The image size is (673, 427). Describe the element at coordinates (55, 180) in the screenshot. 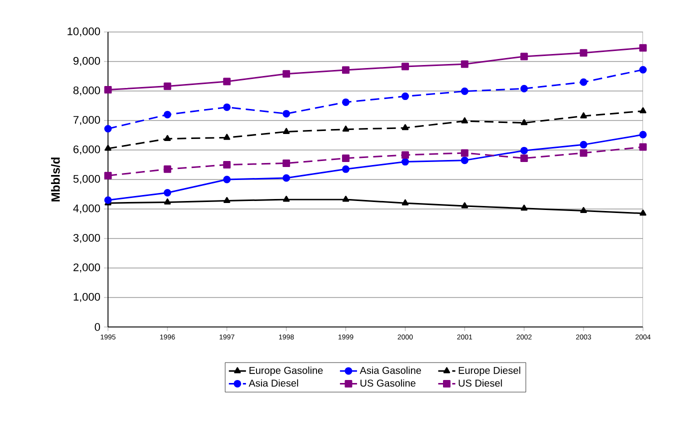

I see `y-axis-title: Mbbls/d` at that location.